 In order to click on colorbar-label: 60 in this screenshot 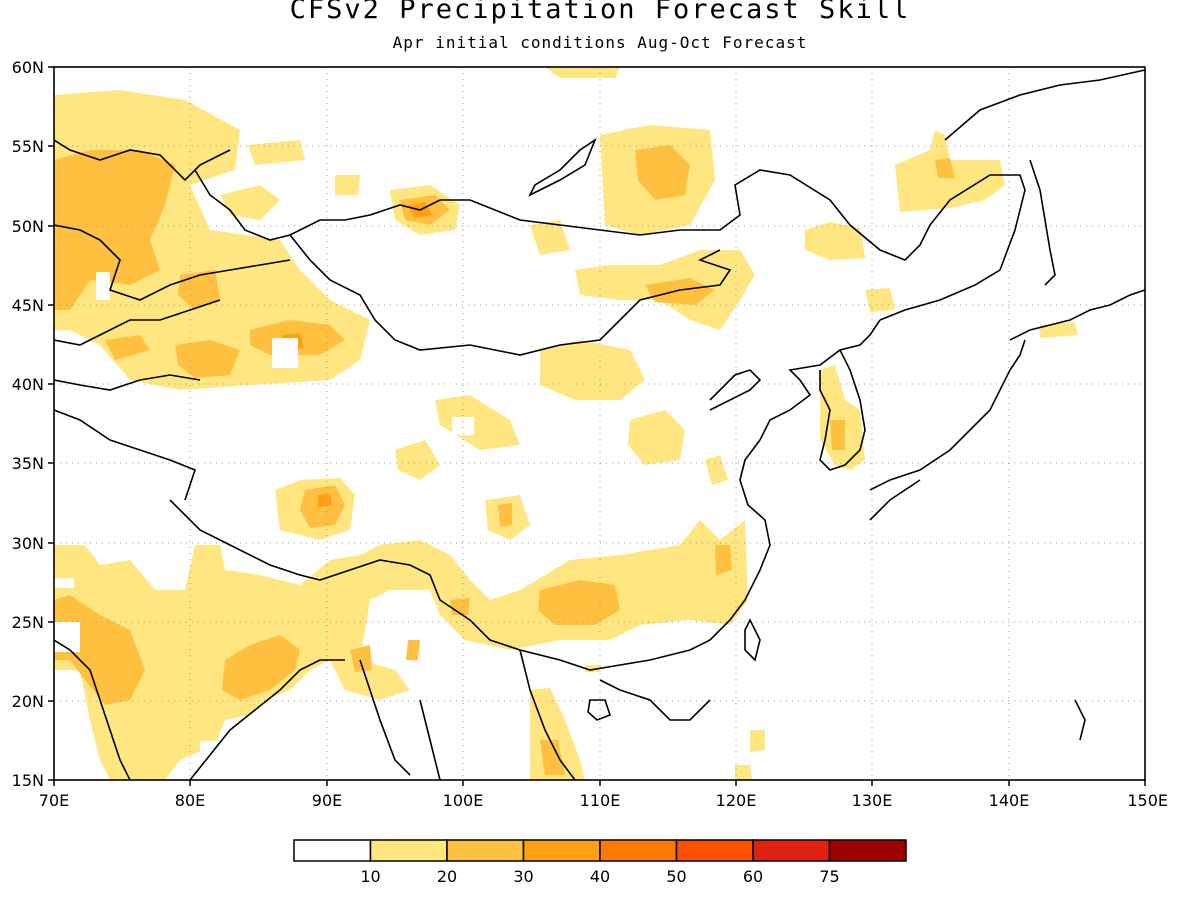, I will do `click(753, 876)`.